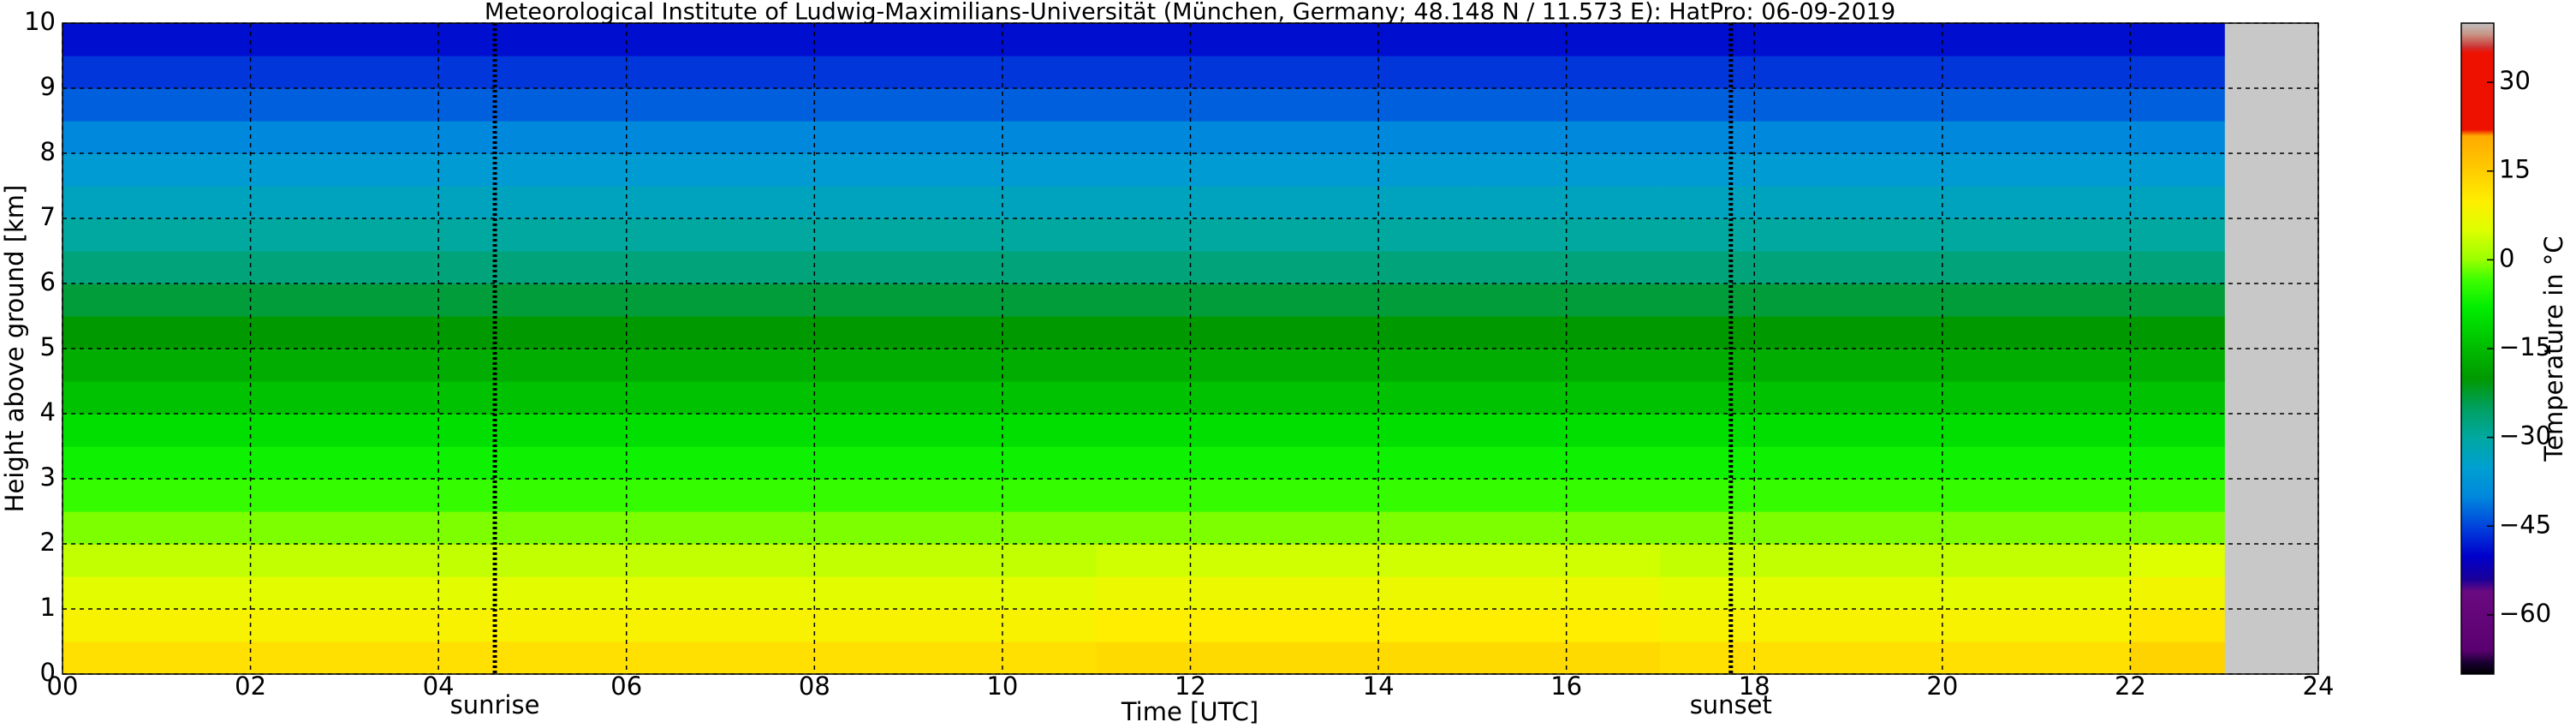 The height and width of the screenshot is (728, 2576). Describe the element at coordinates (1731, 704) in the screenshot. I see `annotation-label: sunset` at that location.